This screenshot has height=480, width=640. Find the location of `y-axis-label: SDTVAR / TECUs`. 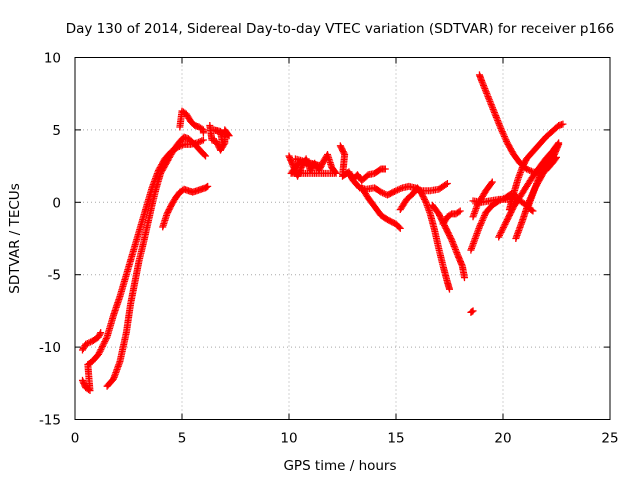

y-axis-label: SDTVAR / TECUs is located at coordinates (15, 238).